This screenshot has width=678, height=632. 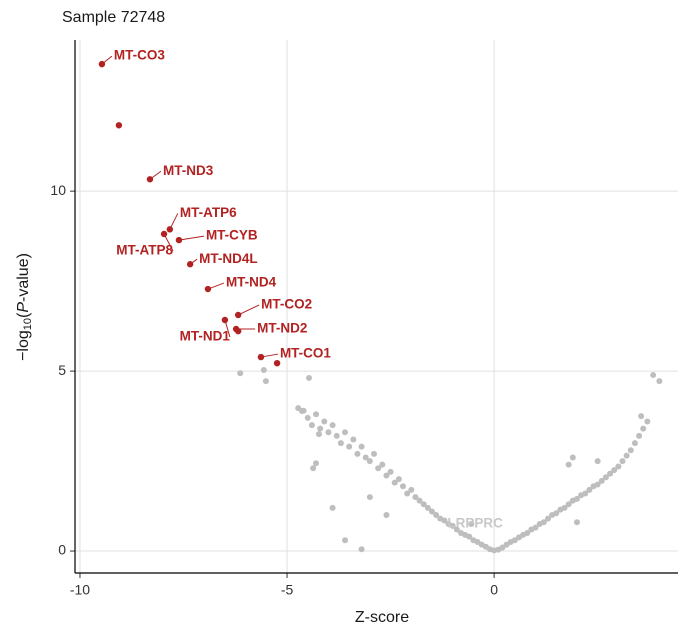 What do you see at coordinates (232, 235) in the screenshot?
I see `point-label: MT-CYB` at bounding box center [232, 235].